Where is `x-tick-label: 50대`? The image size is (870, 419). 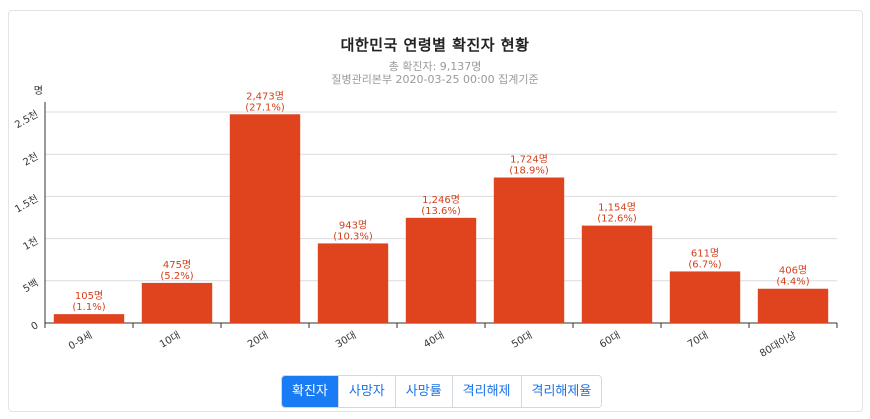
x-tick-label: 50대 is located at coordinates (522, 339).